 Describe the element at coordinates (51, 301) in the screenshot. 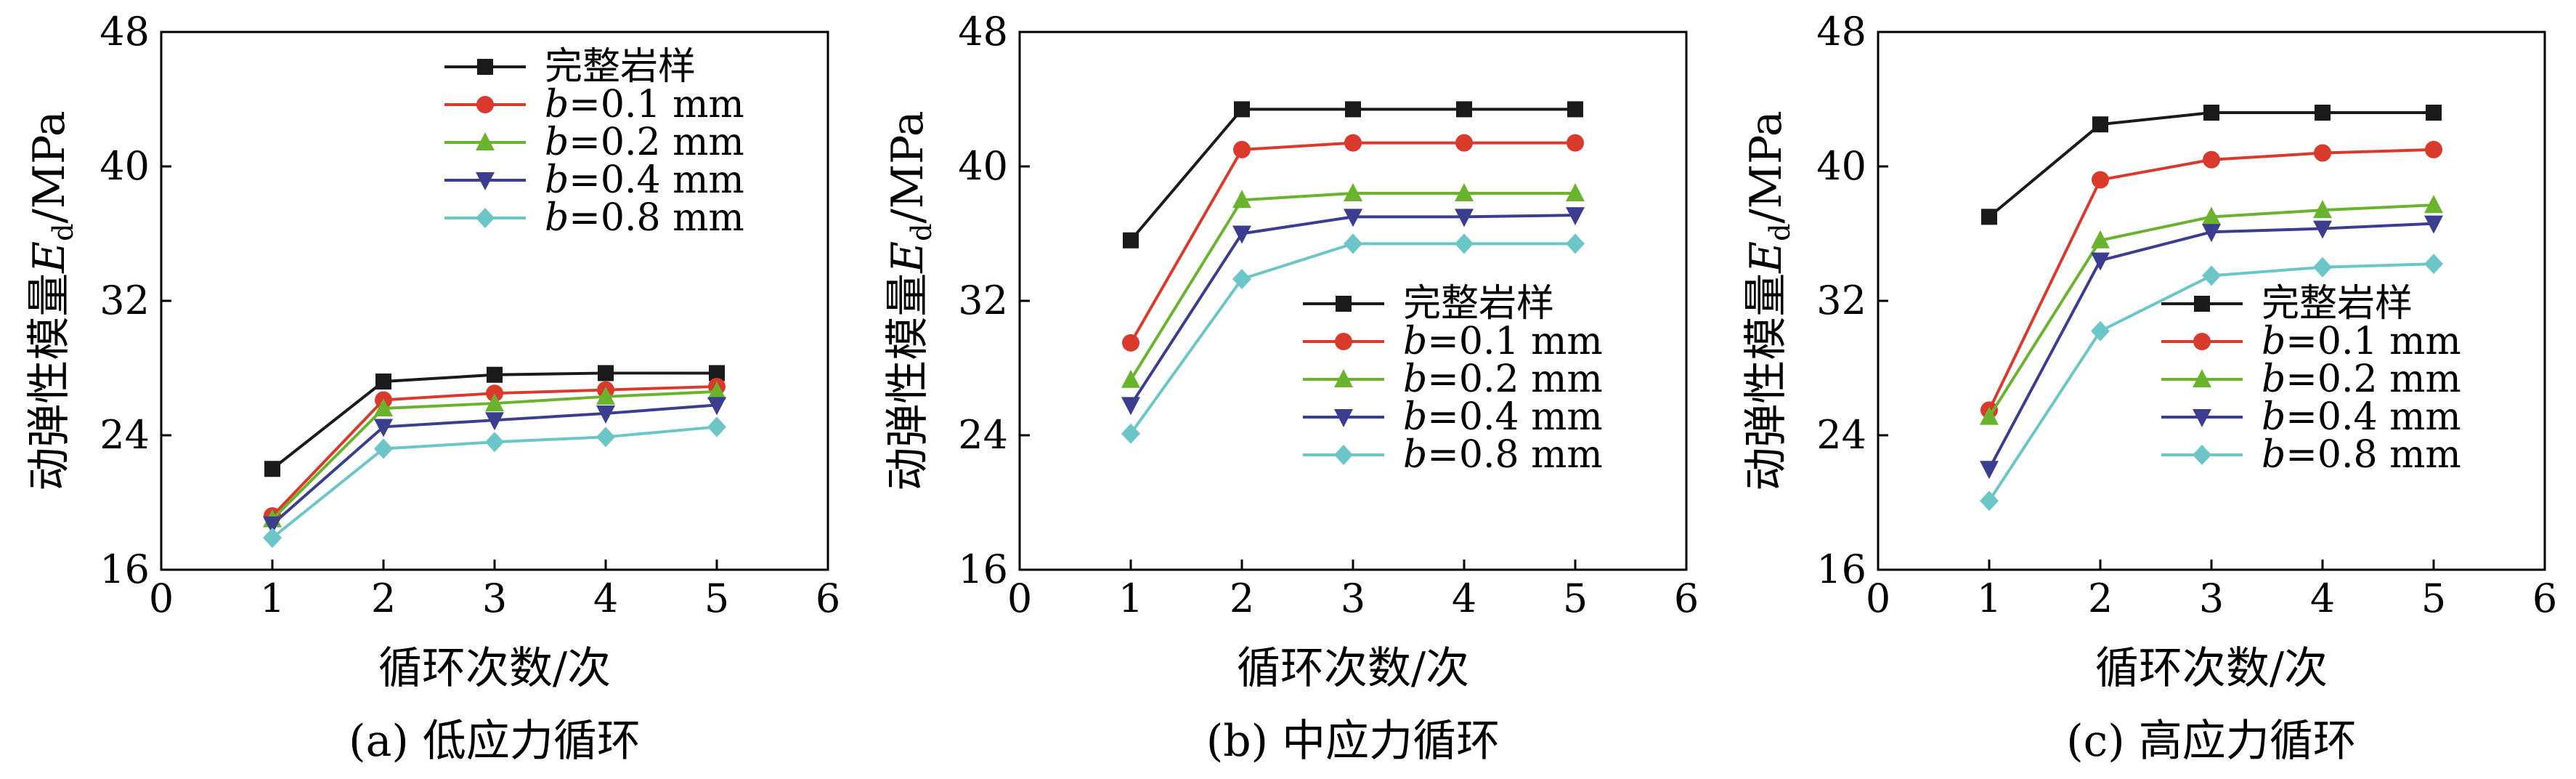

I see `y-axis-title: 动弹性模量Ed/MPa` at that location.